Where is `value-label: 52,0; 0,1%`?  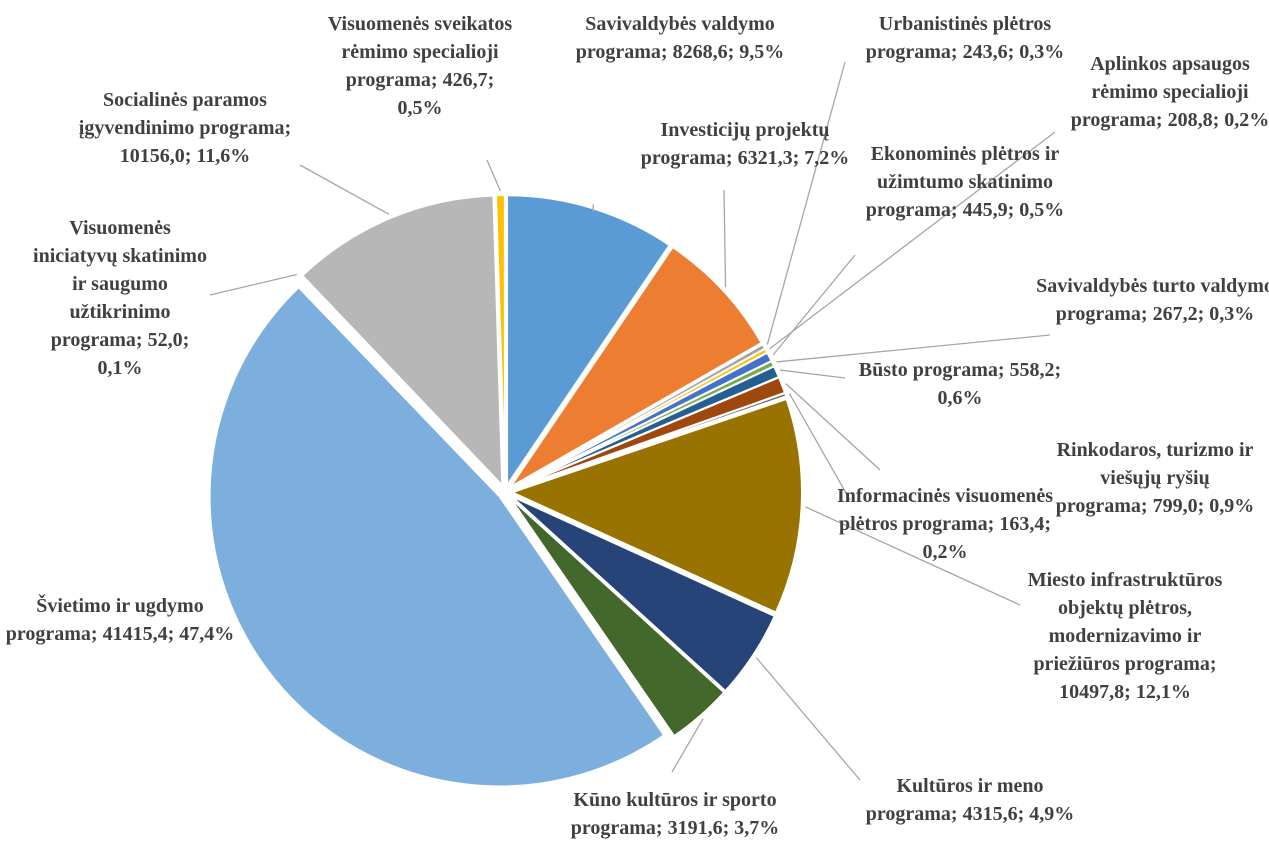
value-label: 52,0; 0,1% is located at coordinates (143, 354).